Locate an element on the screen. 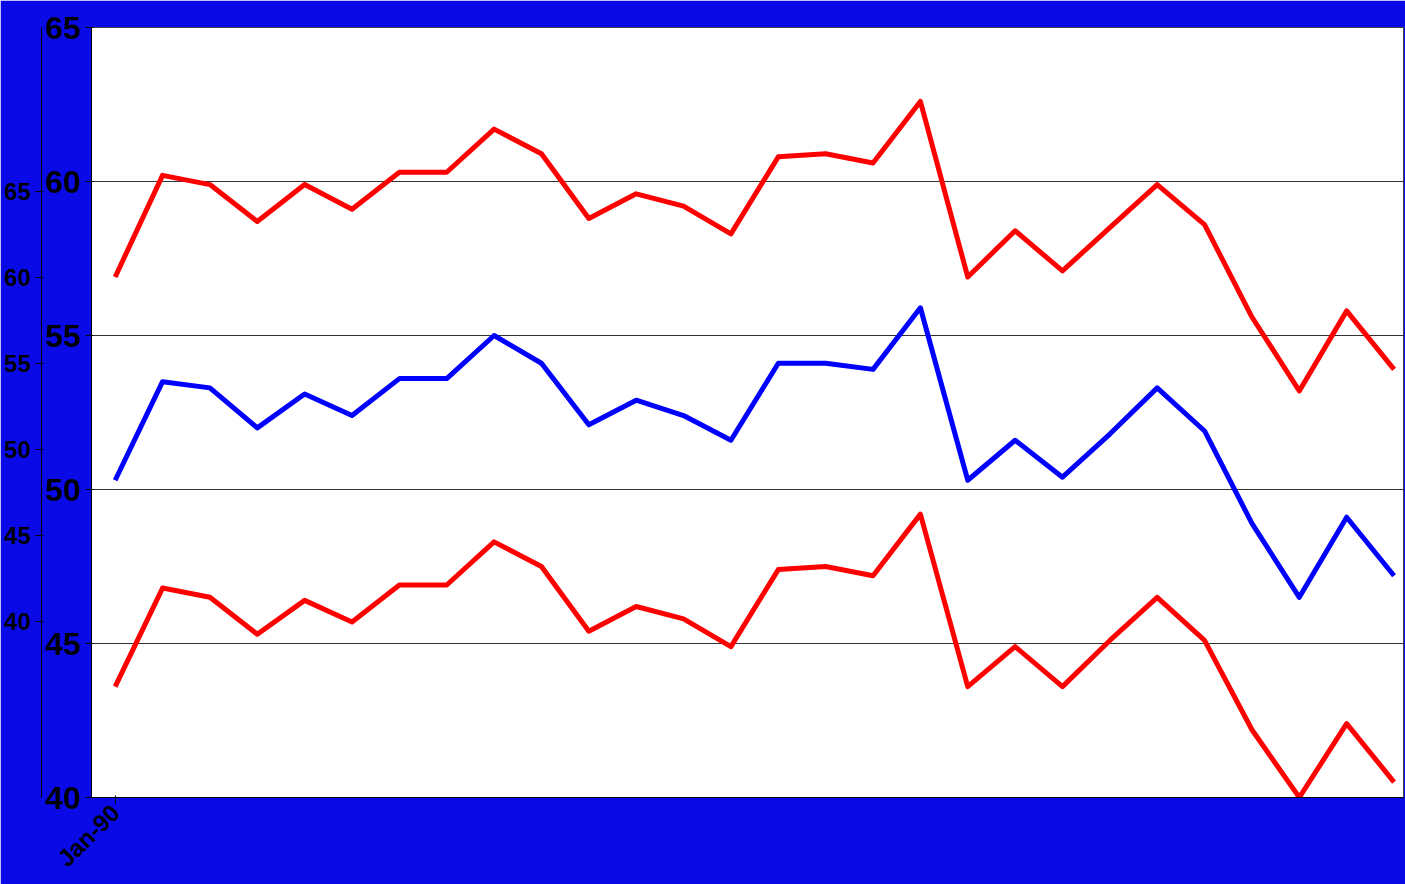 This screenshot has width=1405, height=884. y2-tick-label: 60 is located at coordinates (17, 277).